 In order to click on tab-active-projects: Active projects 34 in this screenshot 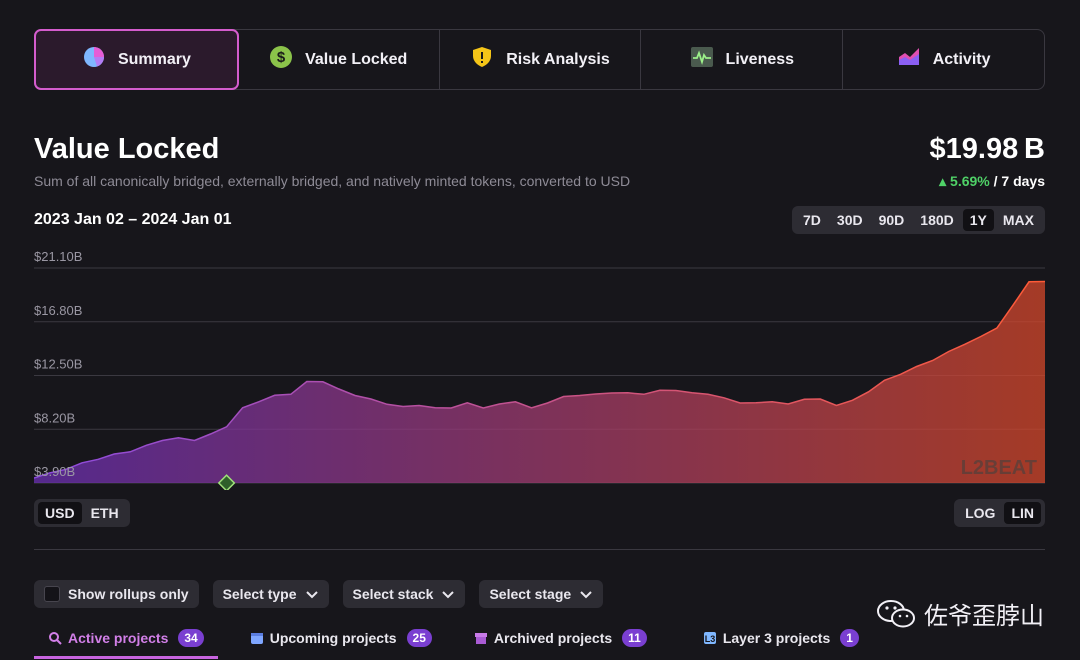, I will do `click(126, 641)`.